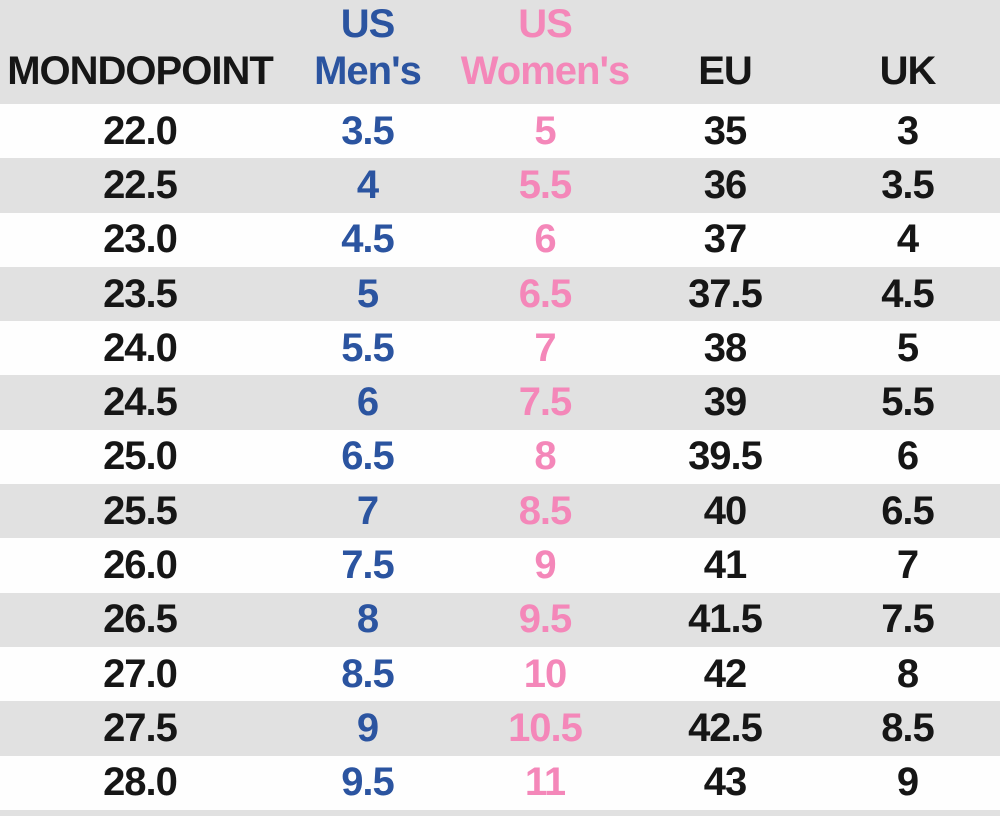  What do you see at coordinates (500, 782) in the screenshot?
I see `table-row: 28.0 9.5 11 43 9` at bounding box center [500, 782].